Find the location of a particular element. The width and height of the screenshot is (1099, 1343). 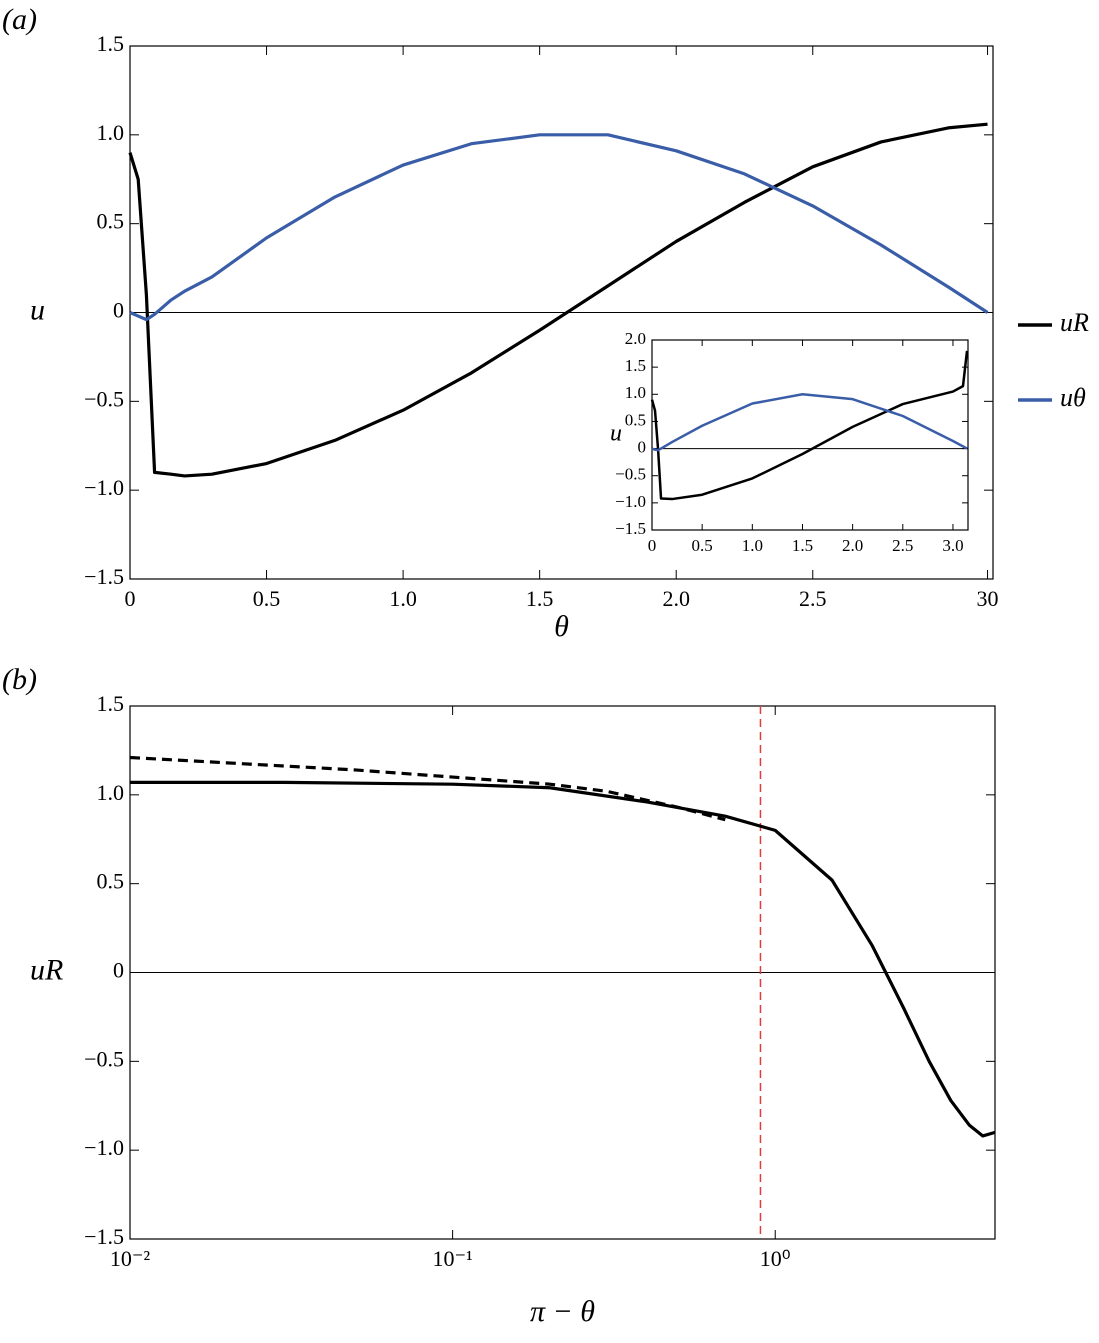

x-axis-label: π − θ is located at coordinates (562, 1311).